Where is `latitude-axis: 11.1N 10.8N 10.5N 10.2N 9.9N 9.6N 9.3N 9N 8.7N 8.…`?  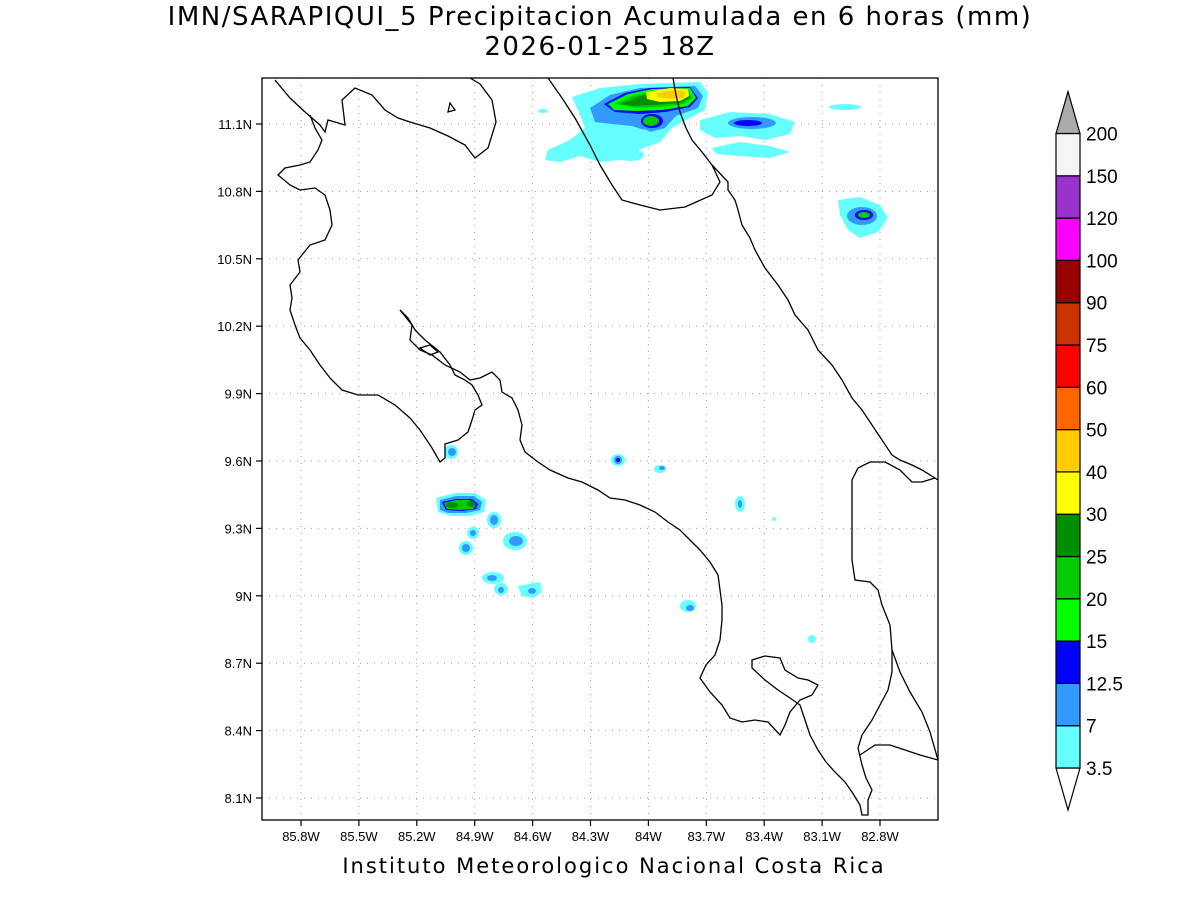
latitude-axis: 11.1N 10.8N 10.5N 10.2N 9.9N 9.6N 9.3N 9N 8.7N 8.… is located at coordinates (239, 461).